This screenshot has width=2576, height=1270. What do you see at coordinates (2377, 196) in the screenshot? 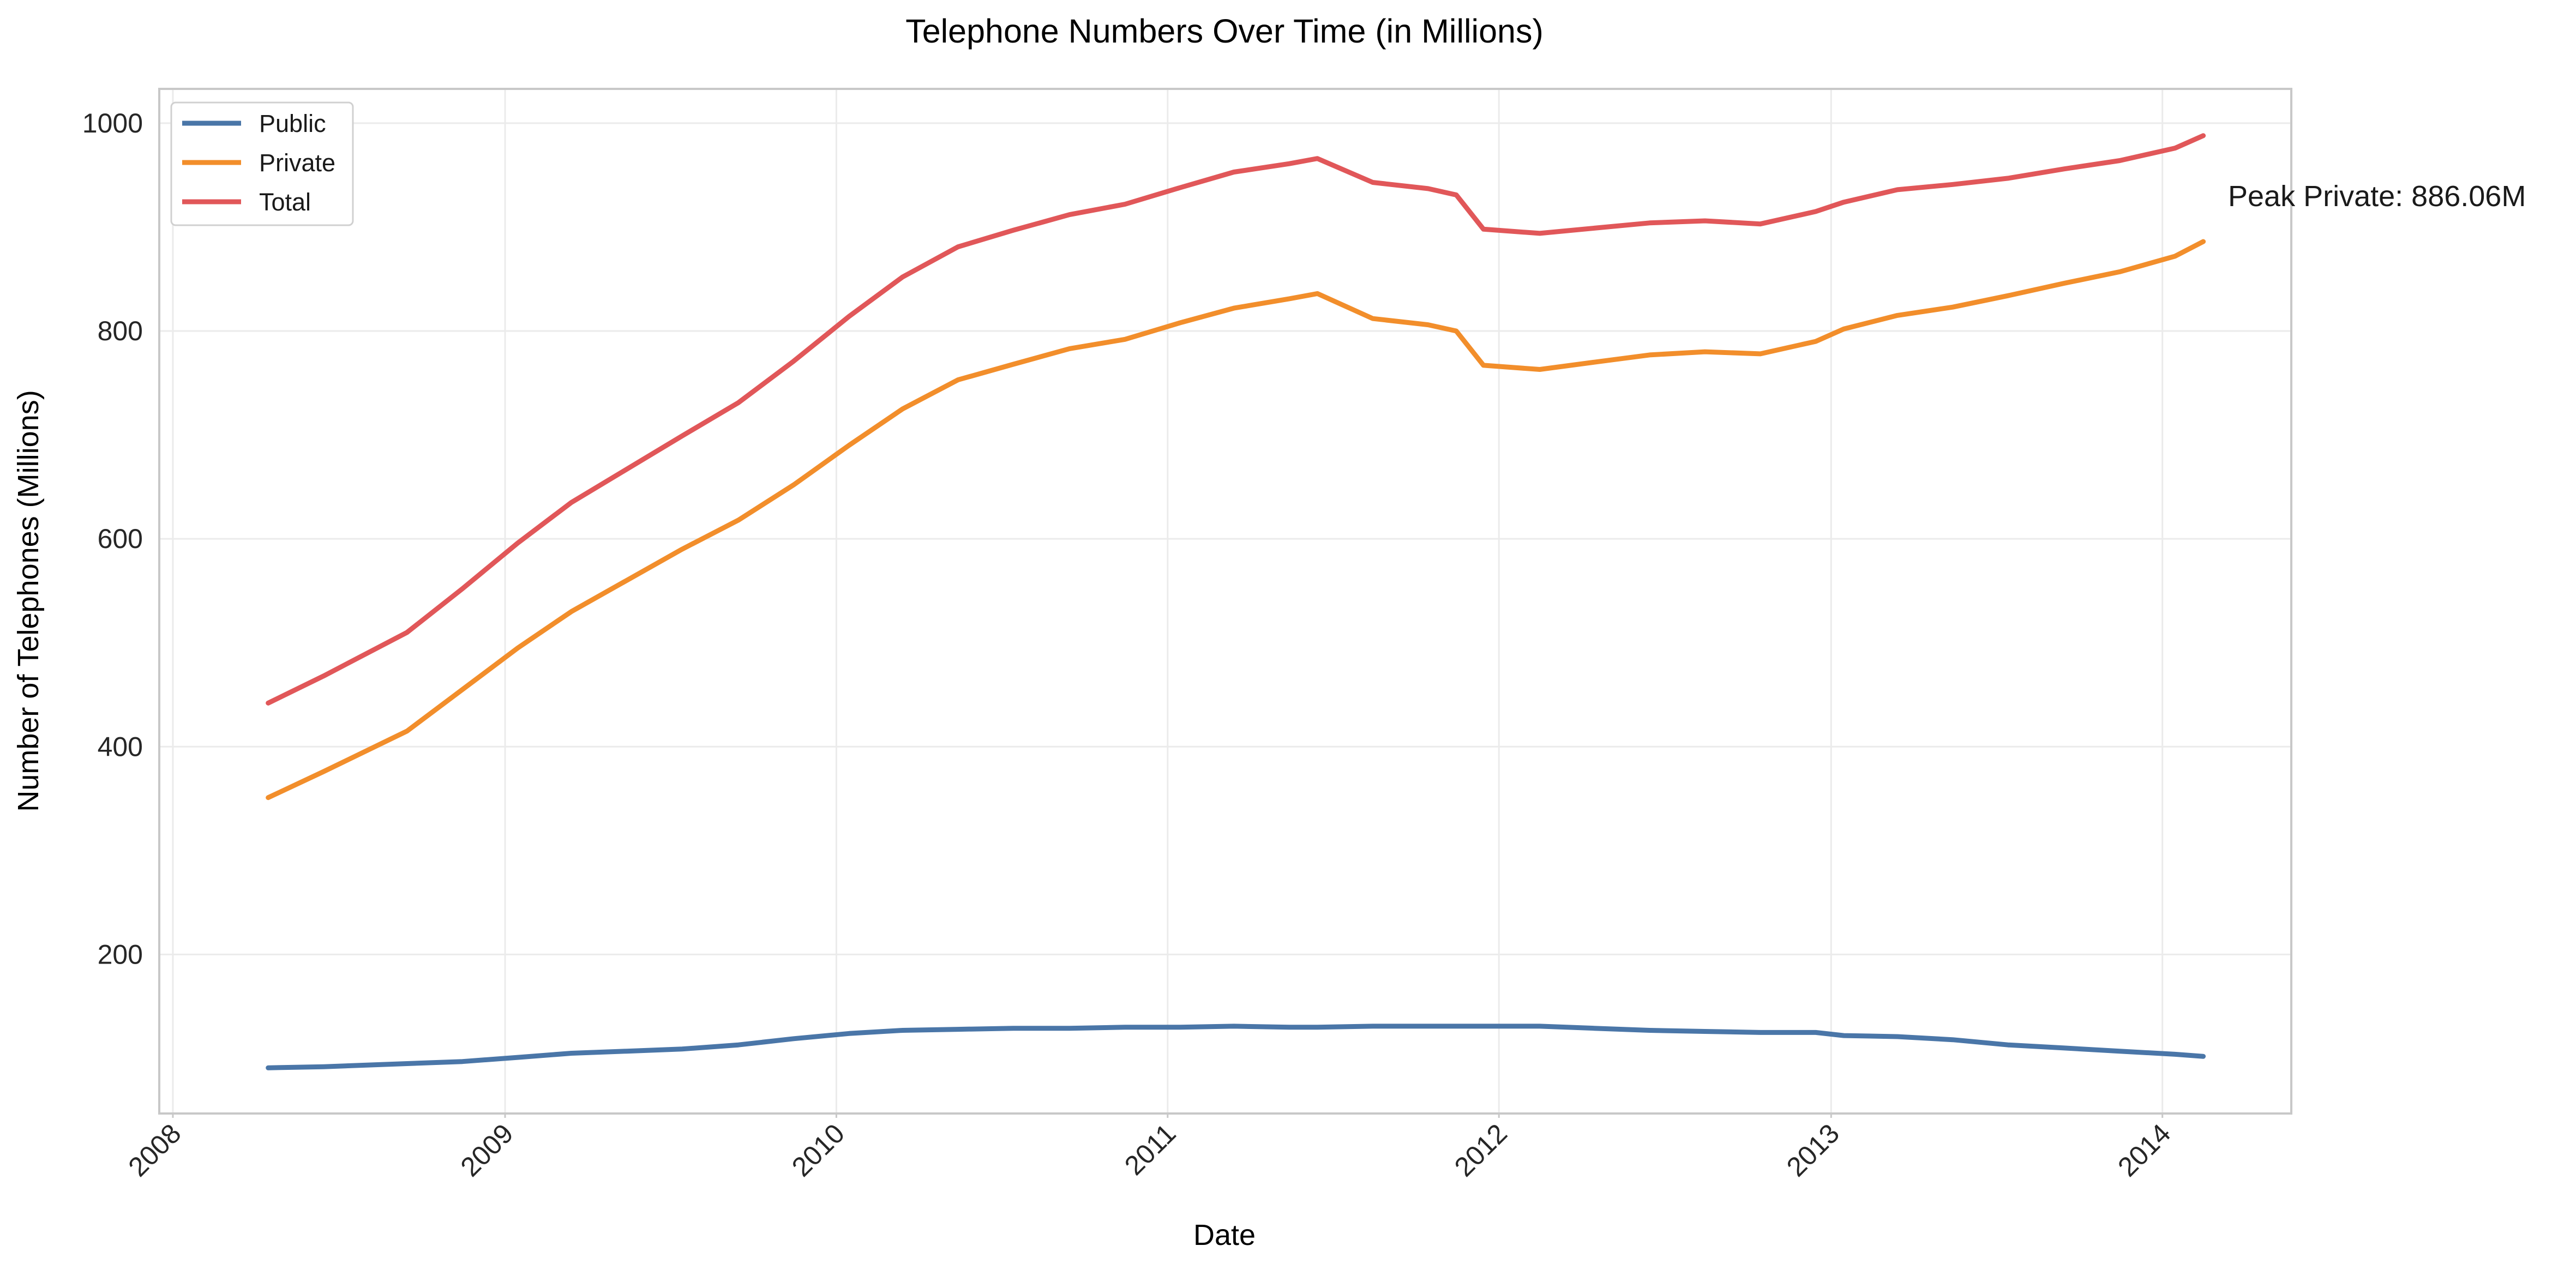
I see `peak-annotation: Peak Private: 886.06M` at bounding box center [2377, 196].